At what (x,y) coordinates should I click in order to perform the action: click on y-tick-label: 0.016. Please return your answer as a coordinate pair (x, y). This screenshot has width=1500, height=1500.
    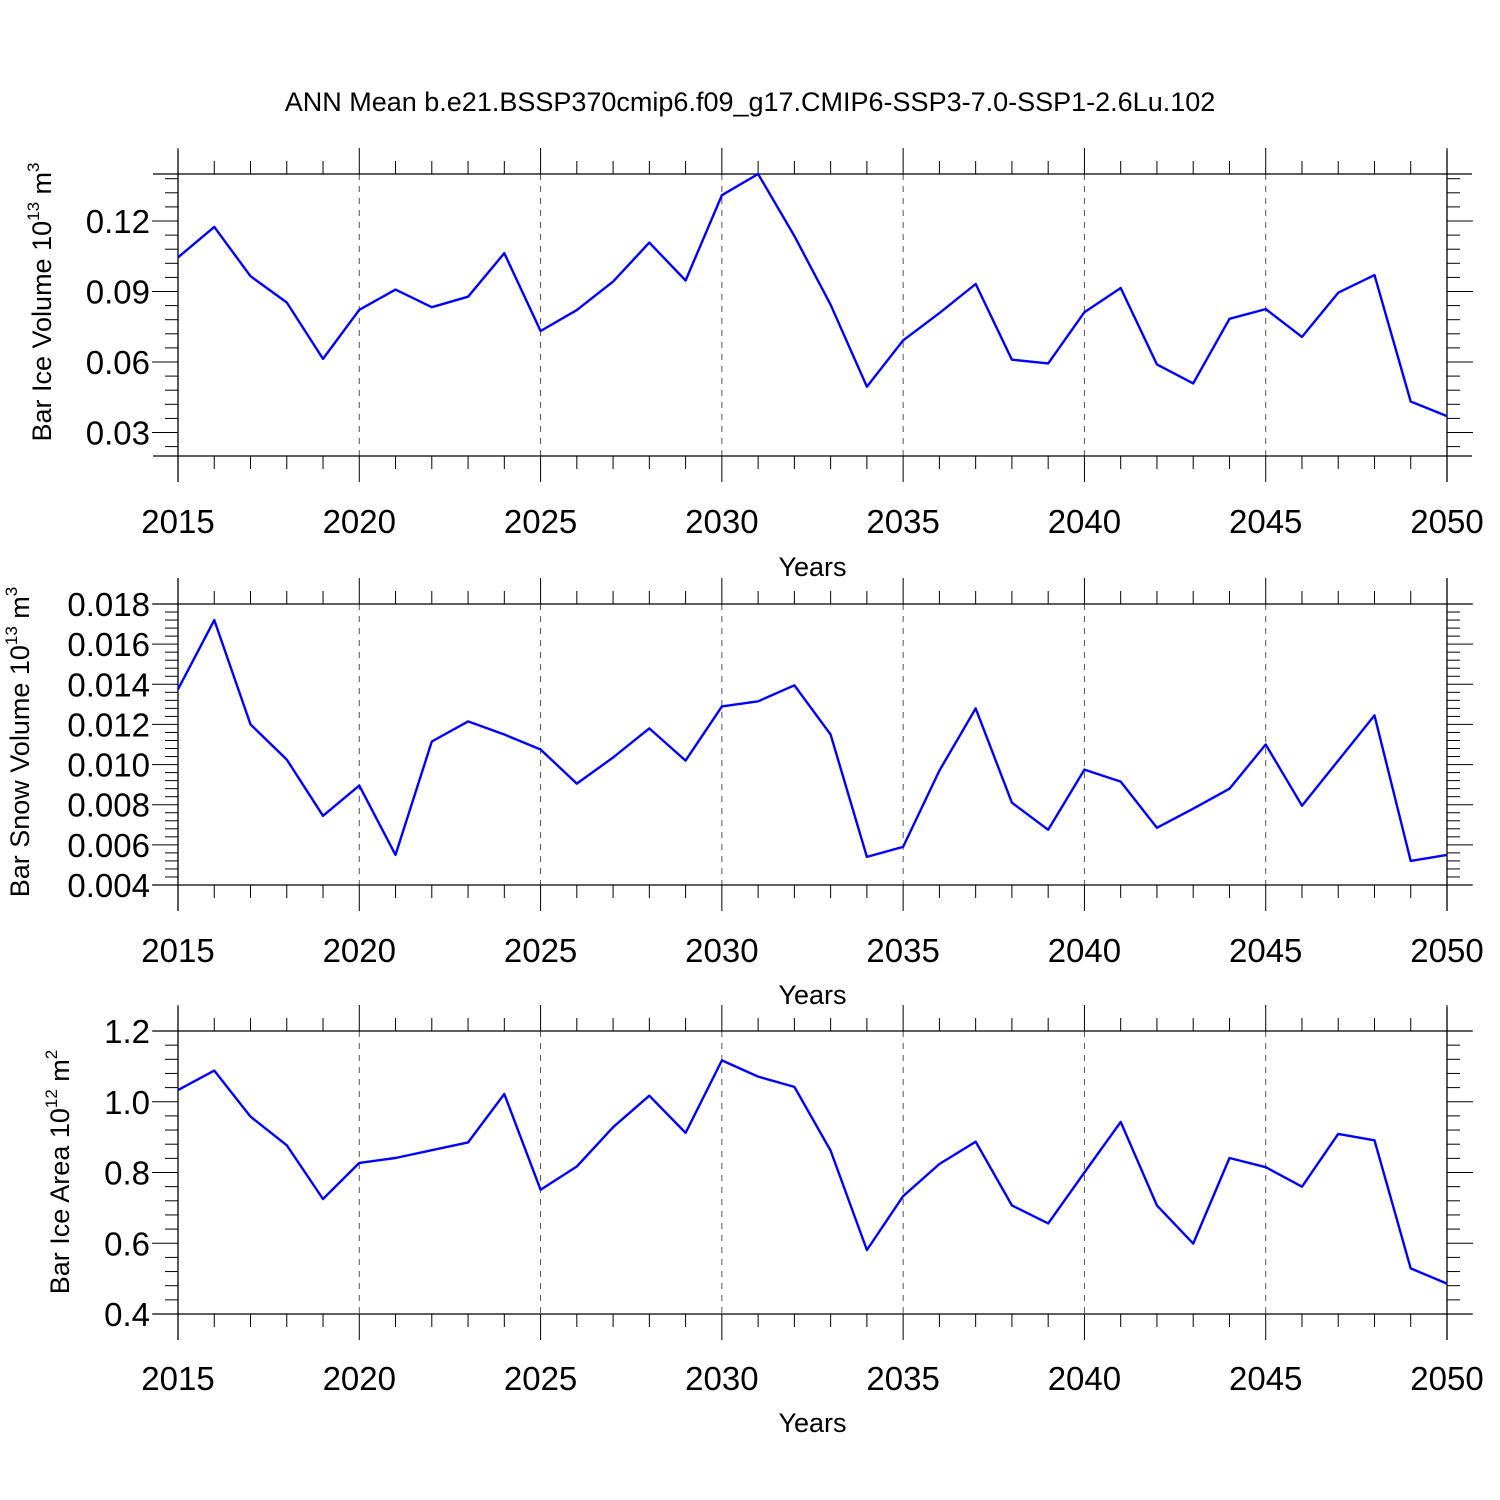
    Looking at the image, I should click on (108, 644).